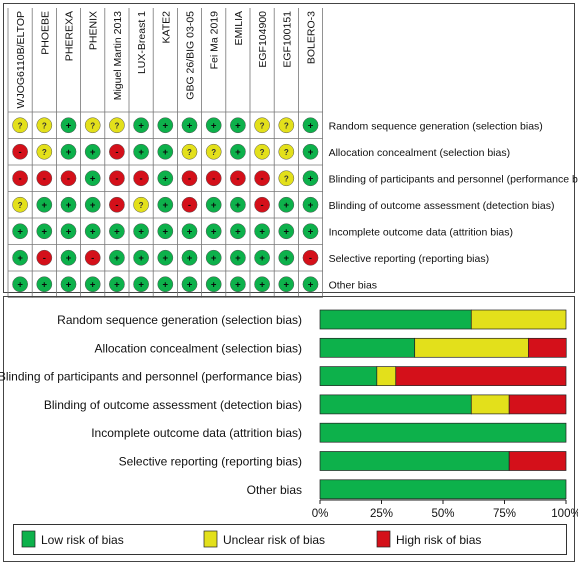 The width and height of the screenshot is (578, 566). What do you see at coordinates (198, 348) in the screenshot?
I see `graph-category-label: Allocation concealment (selection bias)` at bounding box center [198, 348].